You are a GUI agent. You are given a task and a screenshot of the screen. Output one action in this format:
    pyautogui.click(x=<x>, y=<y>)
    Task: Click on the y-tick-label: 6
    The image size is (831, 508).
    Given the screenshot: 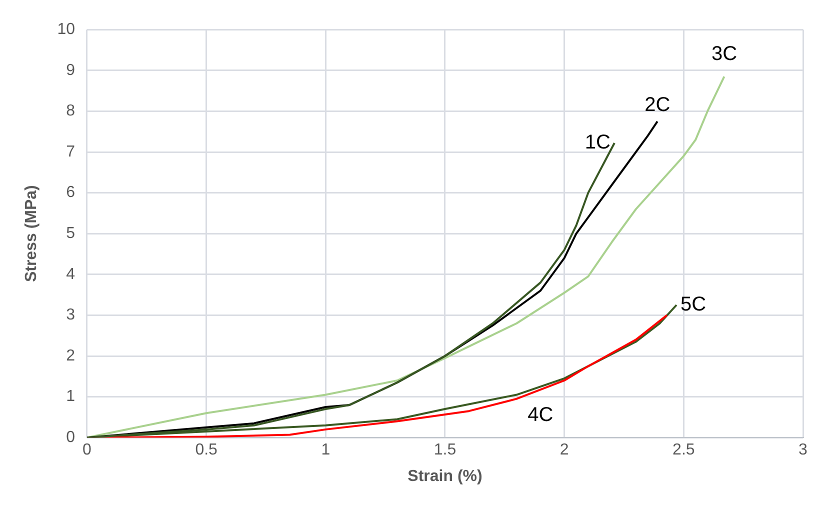 What is the action you would take?
    pyautogui.click(x=71, y=193)
    